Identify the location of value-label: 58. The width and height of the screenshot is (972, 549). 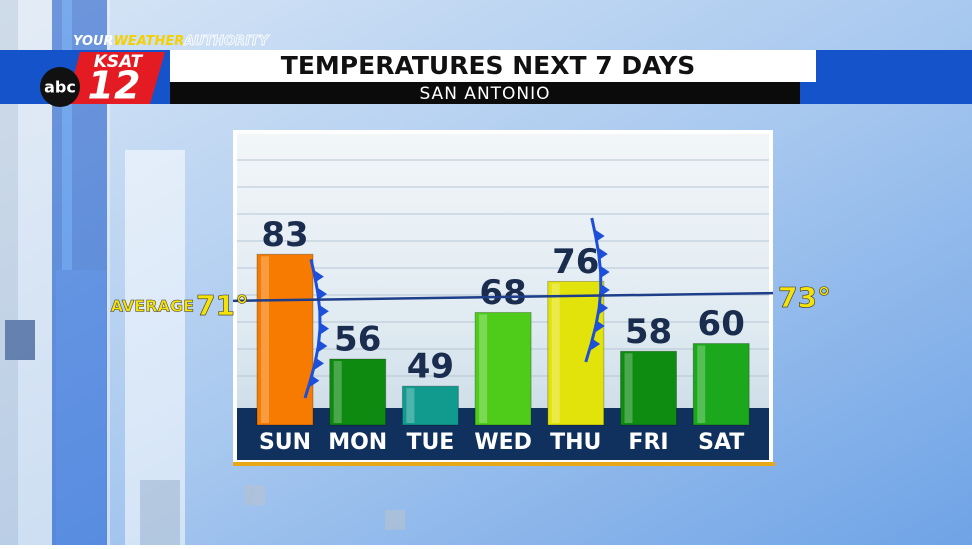
(648, 332).